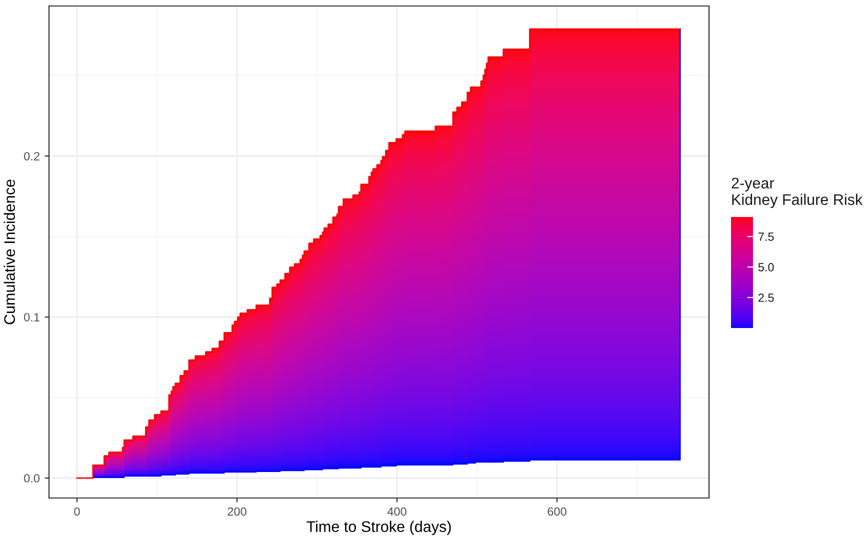 The width and height of the screenshot is (866, 544). What do you see at coordinates (32, 317) in the screenshot?
I see `y-tick-label: 0.1` at bounding box center [32, 317].